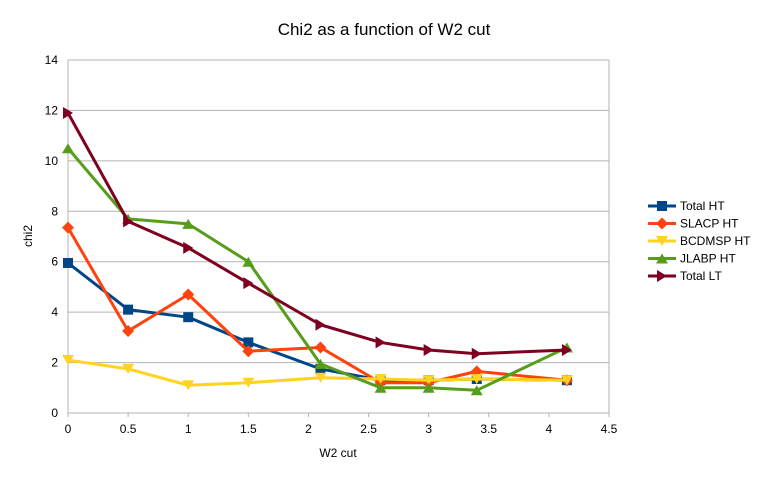 The height and width of the screenshot is (485, 768). What do you see at coordinates (28, 236) in the screenshot?
I see `y-axis-label: chi2` at bounding box center [28, 236].